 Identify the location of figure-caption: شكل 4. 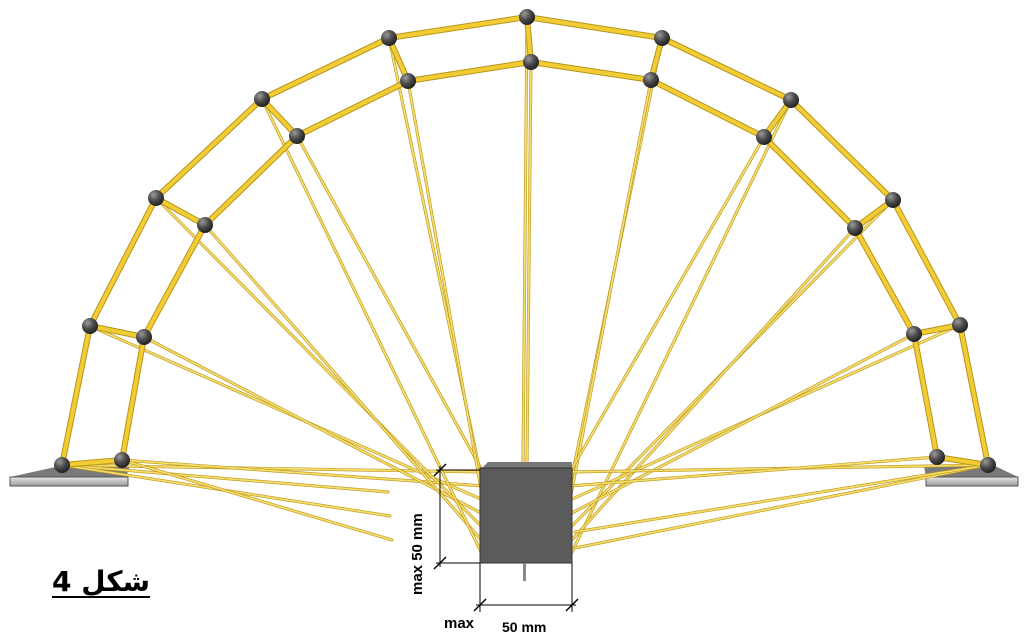
(101, 581).